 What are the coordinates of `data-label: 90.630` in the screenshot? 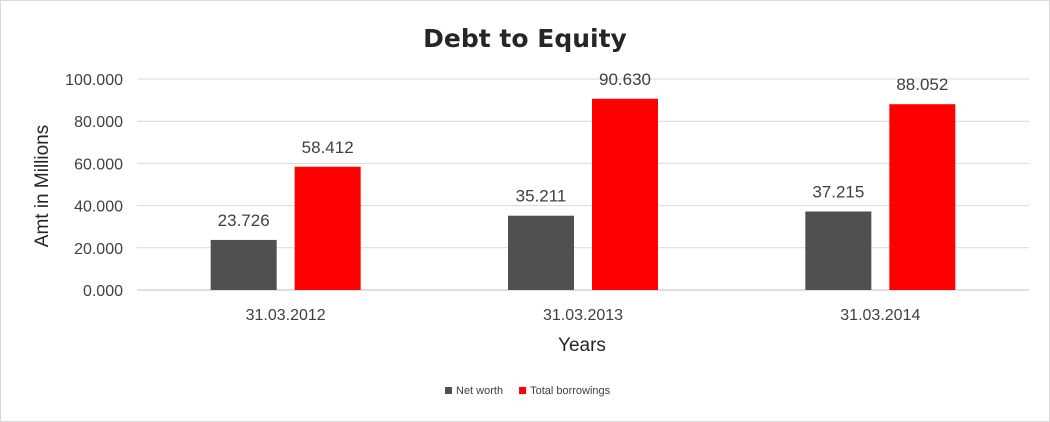 It's located at (625, 79).